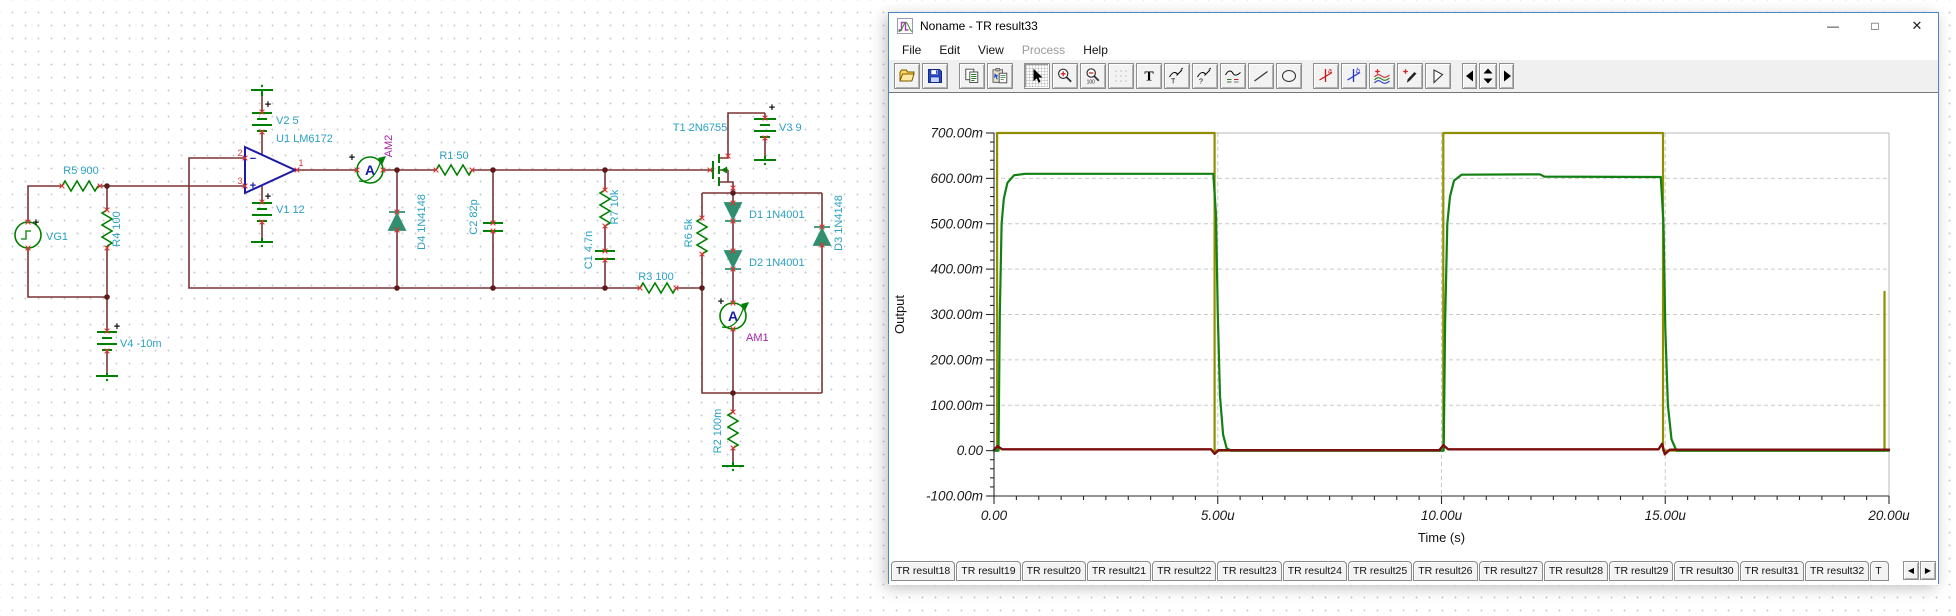 The width and height of the screenshot is (1956, 616). What do you see at coordinates (733, 316) in the screenshot?
I see `schematic-label: A` at bounding box center [733, 316].